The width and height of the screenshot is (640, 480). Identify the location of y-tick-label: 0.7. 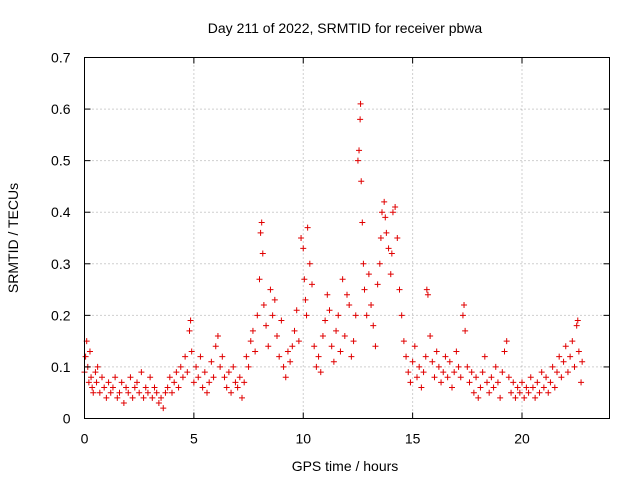
(61, 58).